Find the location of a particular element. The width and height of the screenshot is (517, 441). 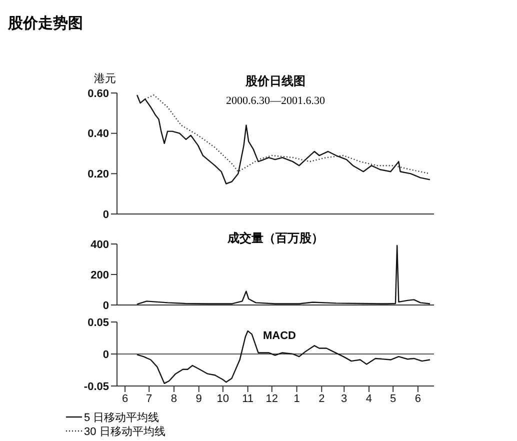

chart-title: 股价日线图 is located at coordinates (275, 81).